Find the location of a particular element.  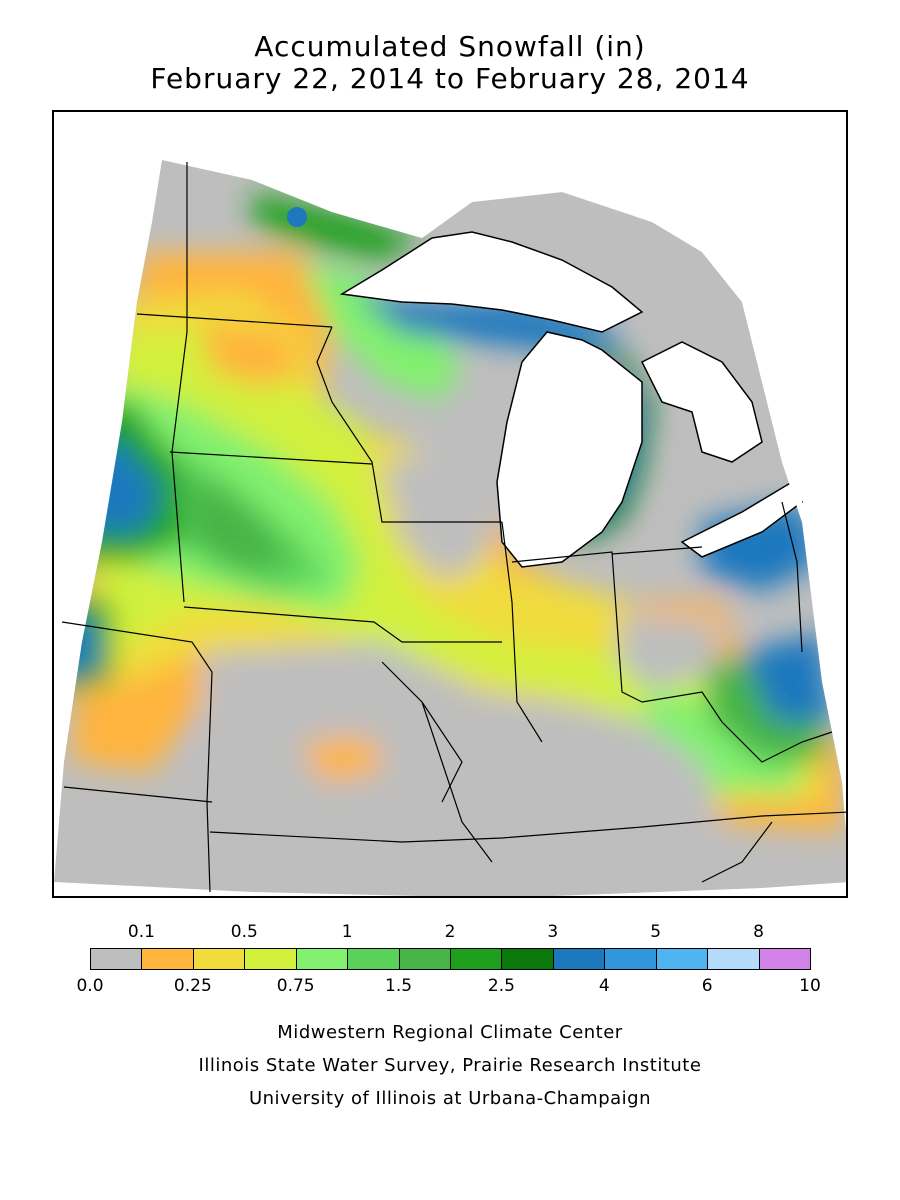

color-legend: 0.1 0.5 1 2 3 5 8 0.0 0.25 0.75 1.5 2.5 4 6 10 is located at coordinates (448, 959).